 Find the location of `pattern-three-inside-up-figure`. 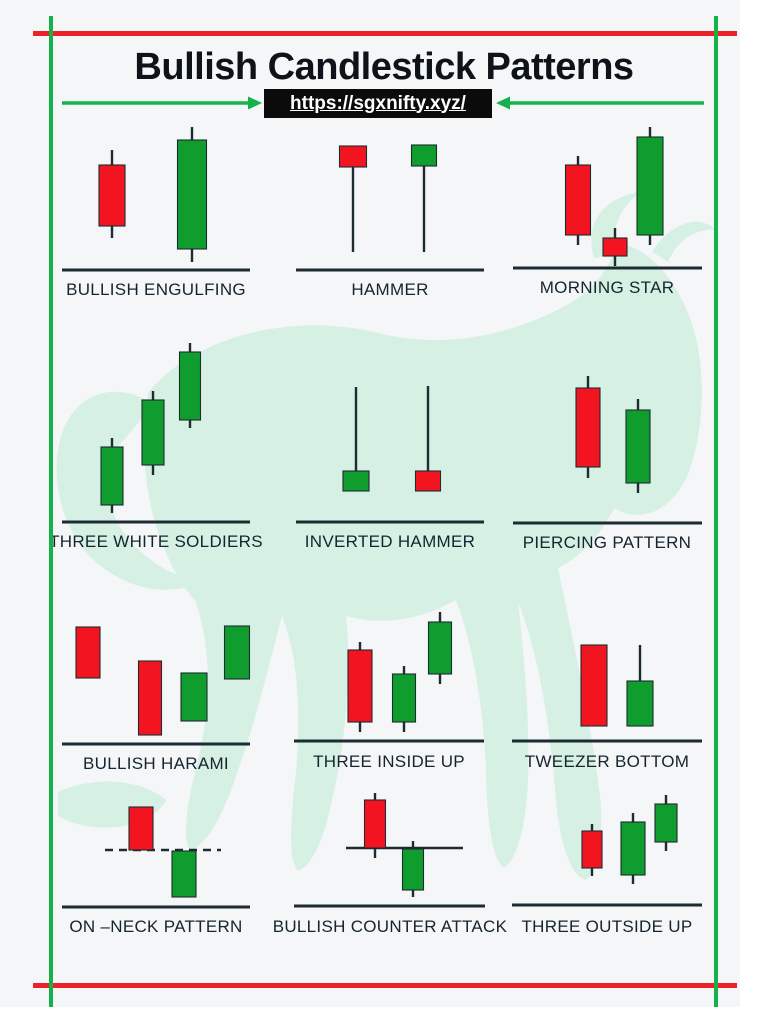

pattern-three-inside-up-figure is located at coordinates (389, 677).